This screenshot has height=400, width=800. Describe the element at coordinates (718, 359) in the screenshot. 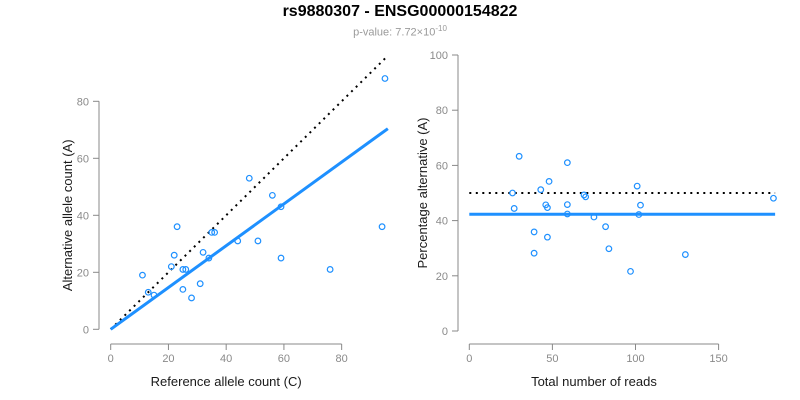

I see `x-tick-label: 150` at that location.